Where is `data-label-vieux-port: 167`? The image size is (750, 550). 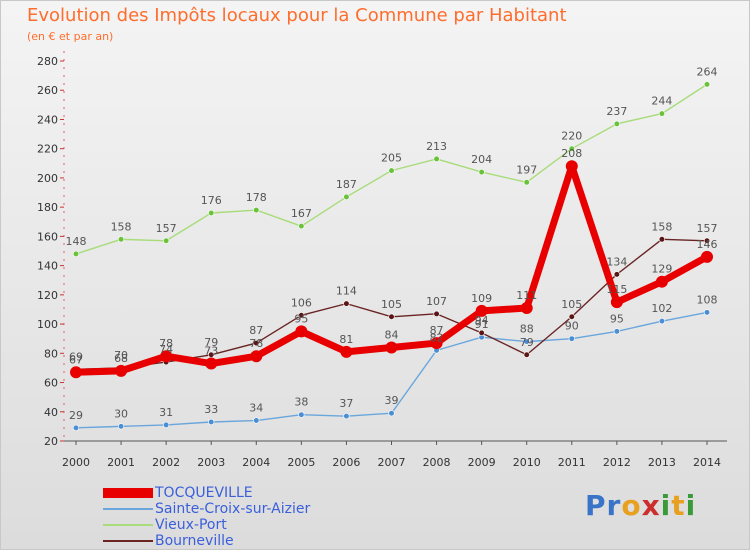
data-label-vieux-port: 167 is located at coordinates (301, 213).